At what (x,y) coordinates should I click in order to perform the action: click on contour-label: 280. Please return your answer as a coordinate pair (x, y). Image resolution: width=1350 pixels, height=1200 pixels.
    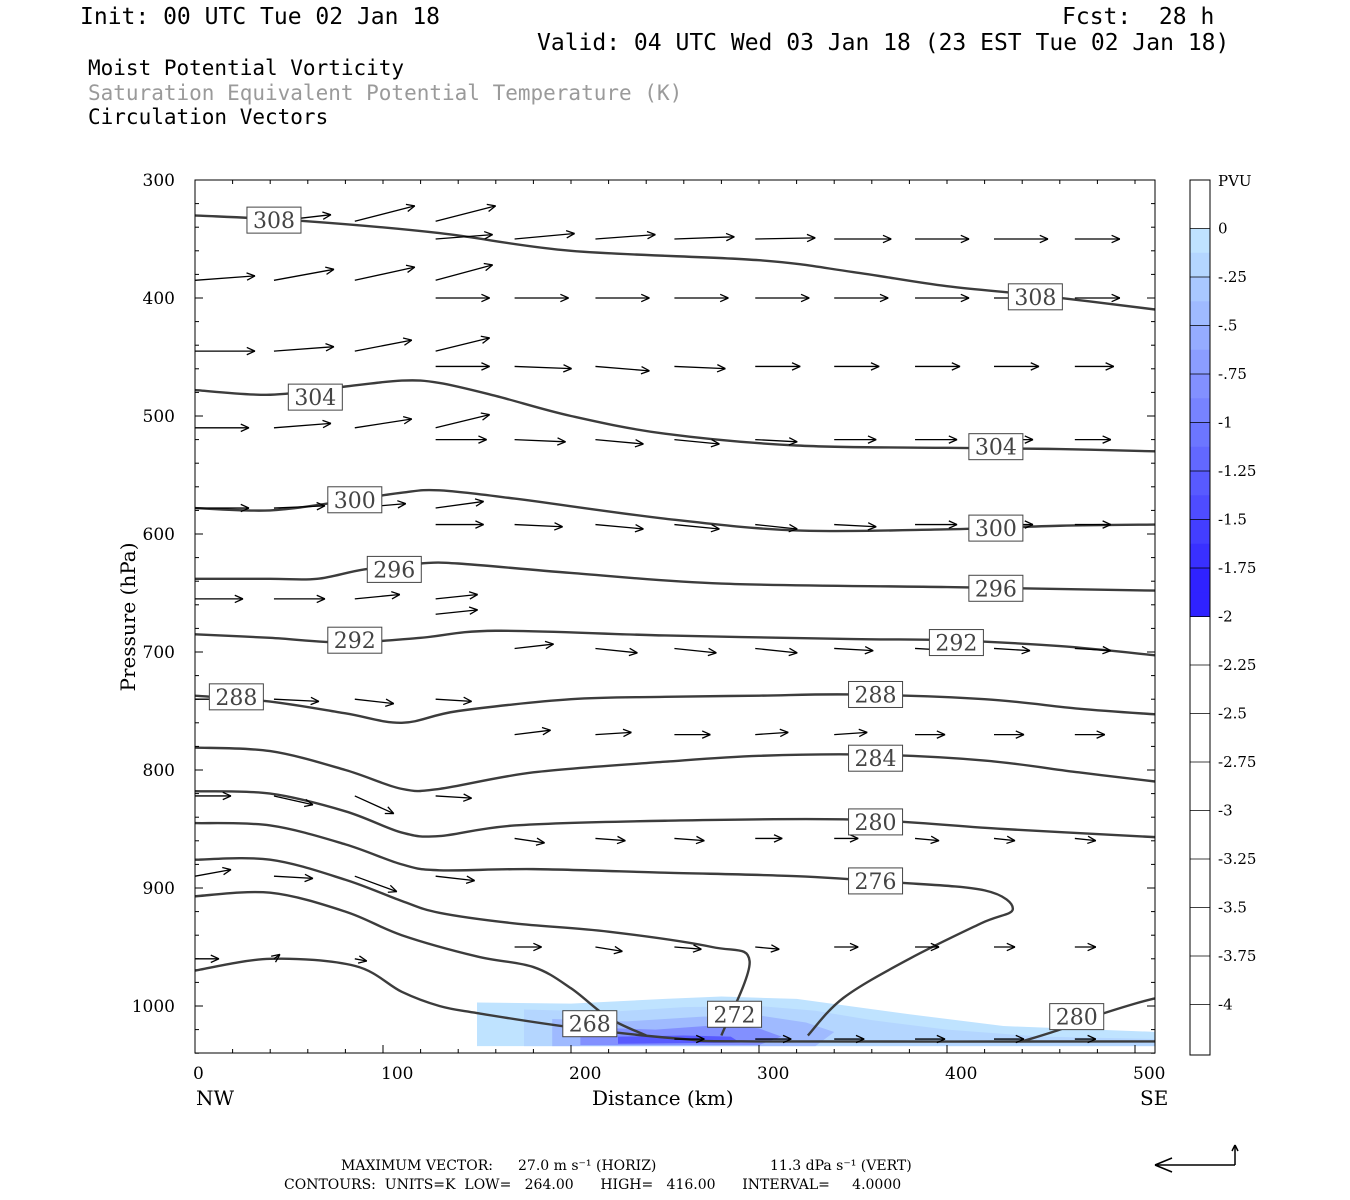
    Looking at the image, I should click on (876, 822).